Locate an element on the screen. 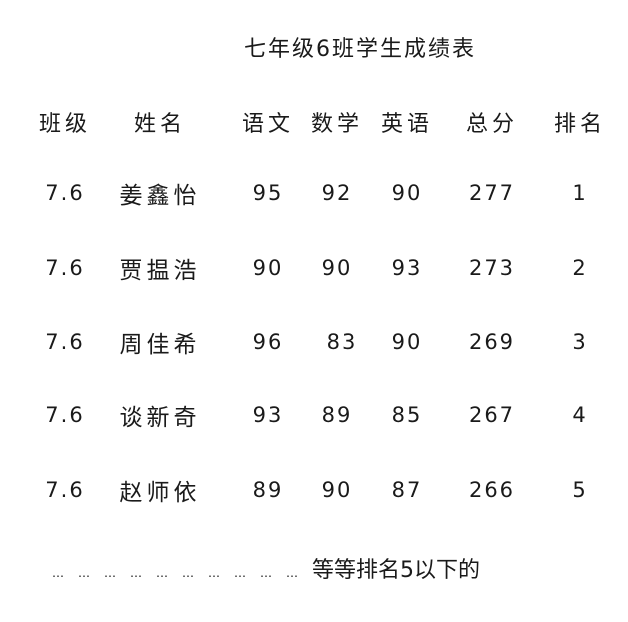  cell-english: 85 is located at coordinates (407, 415).